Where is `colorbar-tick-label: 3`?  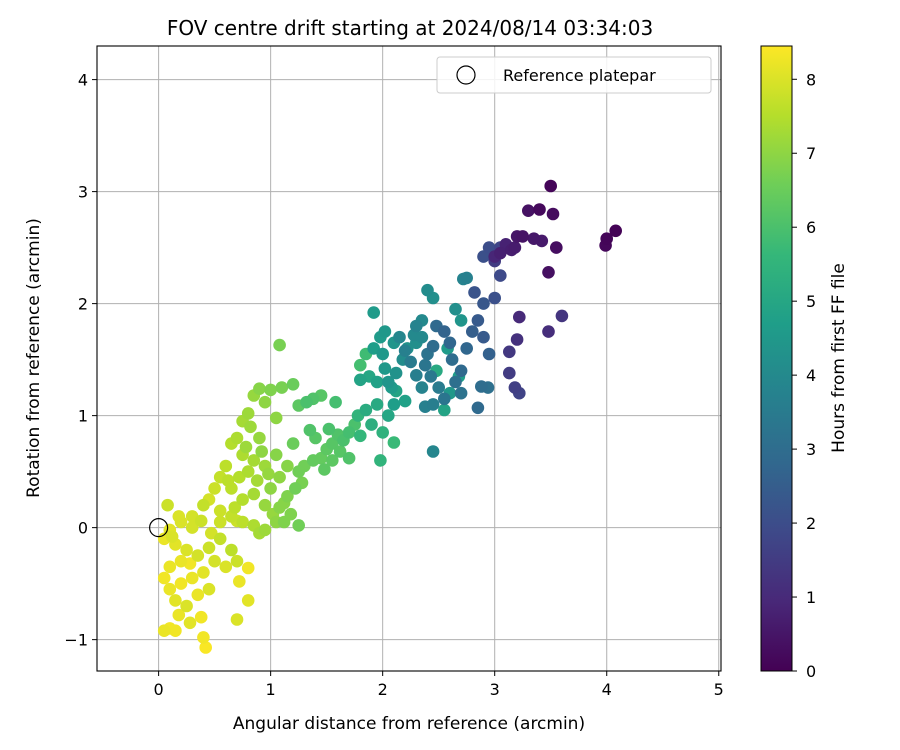 colorbar-tick-label: 3 is located at coordinates (811, 449).